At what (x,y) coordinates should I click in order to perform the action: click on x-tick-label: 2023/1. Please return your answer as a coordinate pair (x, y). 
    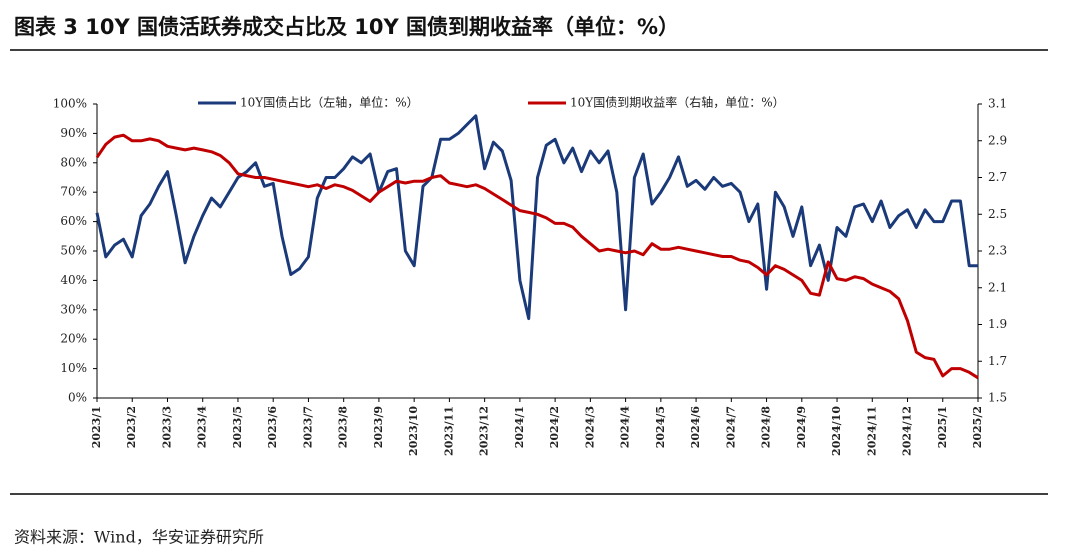
    Looking at the image, I should click on (96, 427).